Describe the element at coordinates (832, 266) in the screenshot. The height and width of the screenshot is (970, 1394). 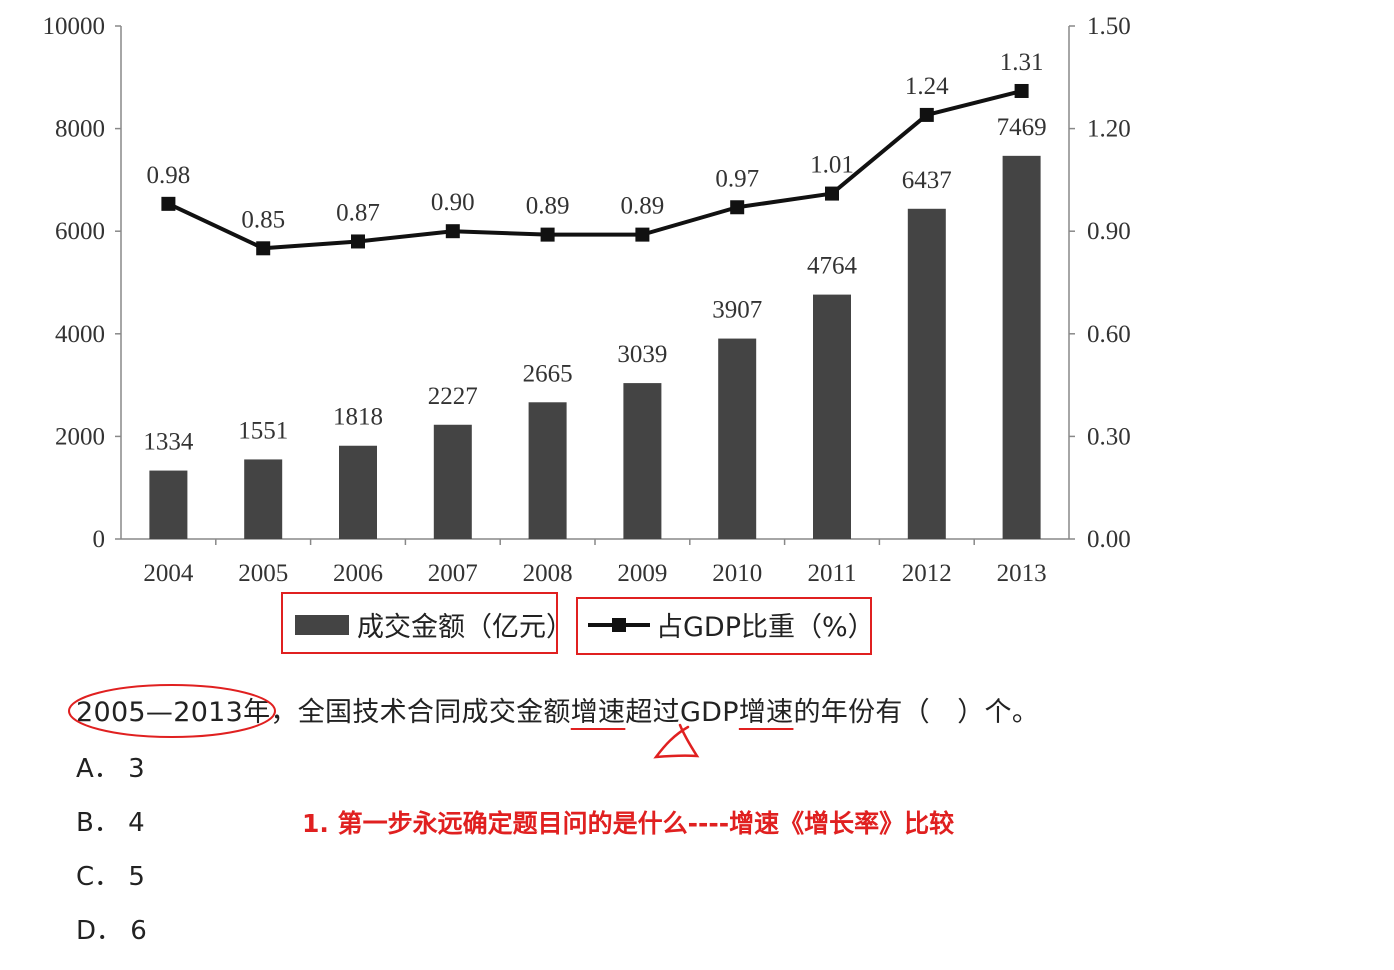
I see `bar-data-label: 4764` at that location.